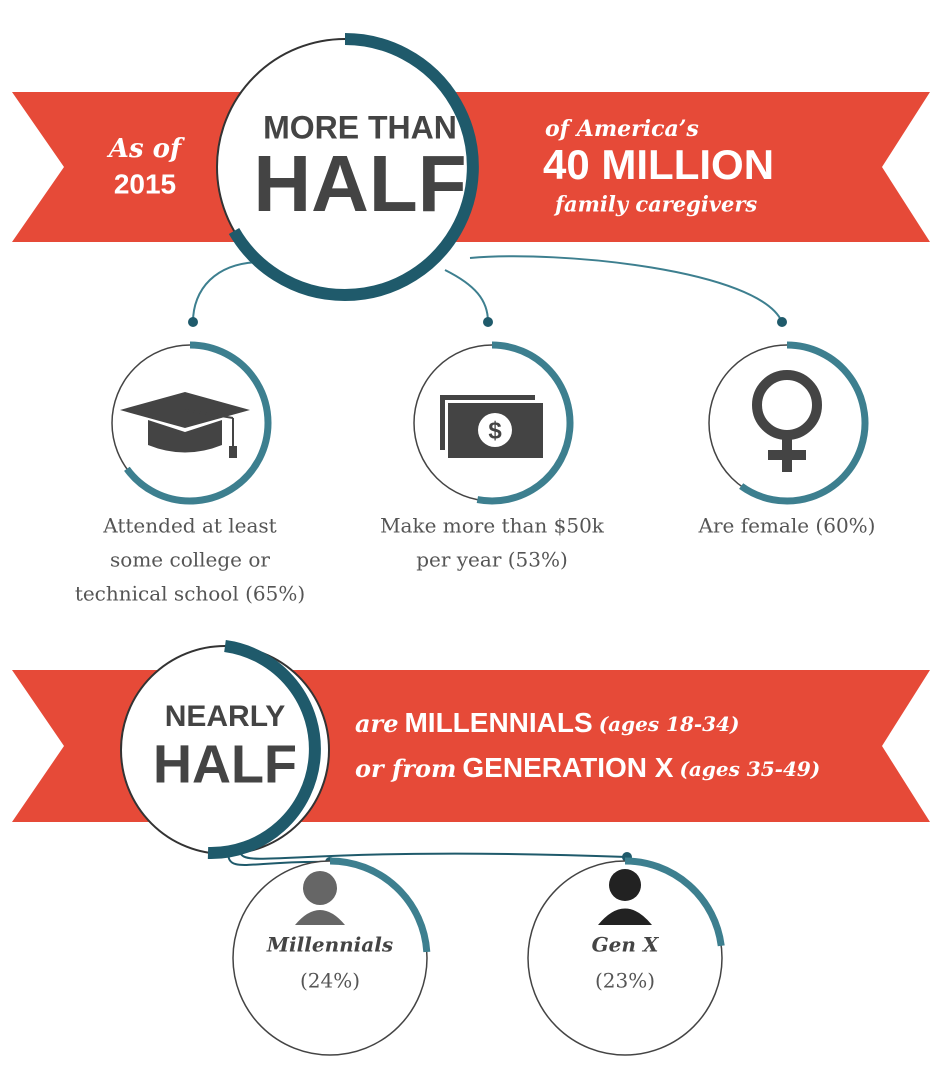  I want to click on stat-label: Make more than $50k, so click(492, 526).